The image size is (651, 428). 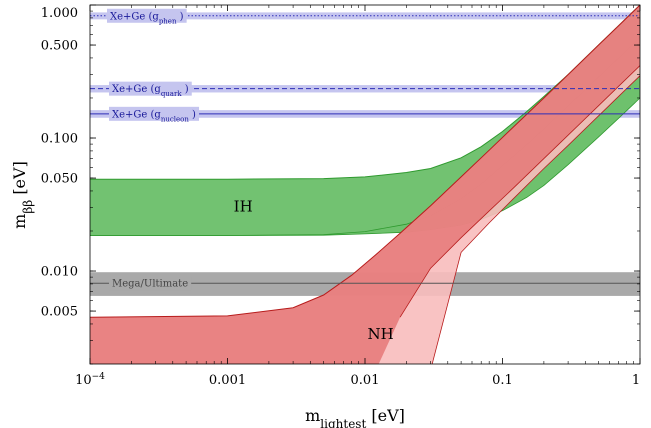 What do you see at coordinates (381, 334) in the screenshot?
I see `region-label-nh: NH` at bounding box center [381, 334].